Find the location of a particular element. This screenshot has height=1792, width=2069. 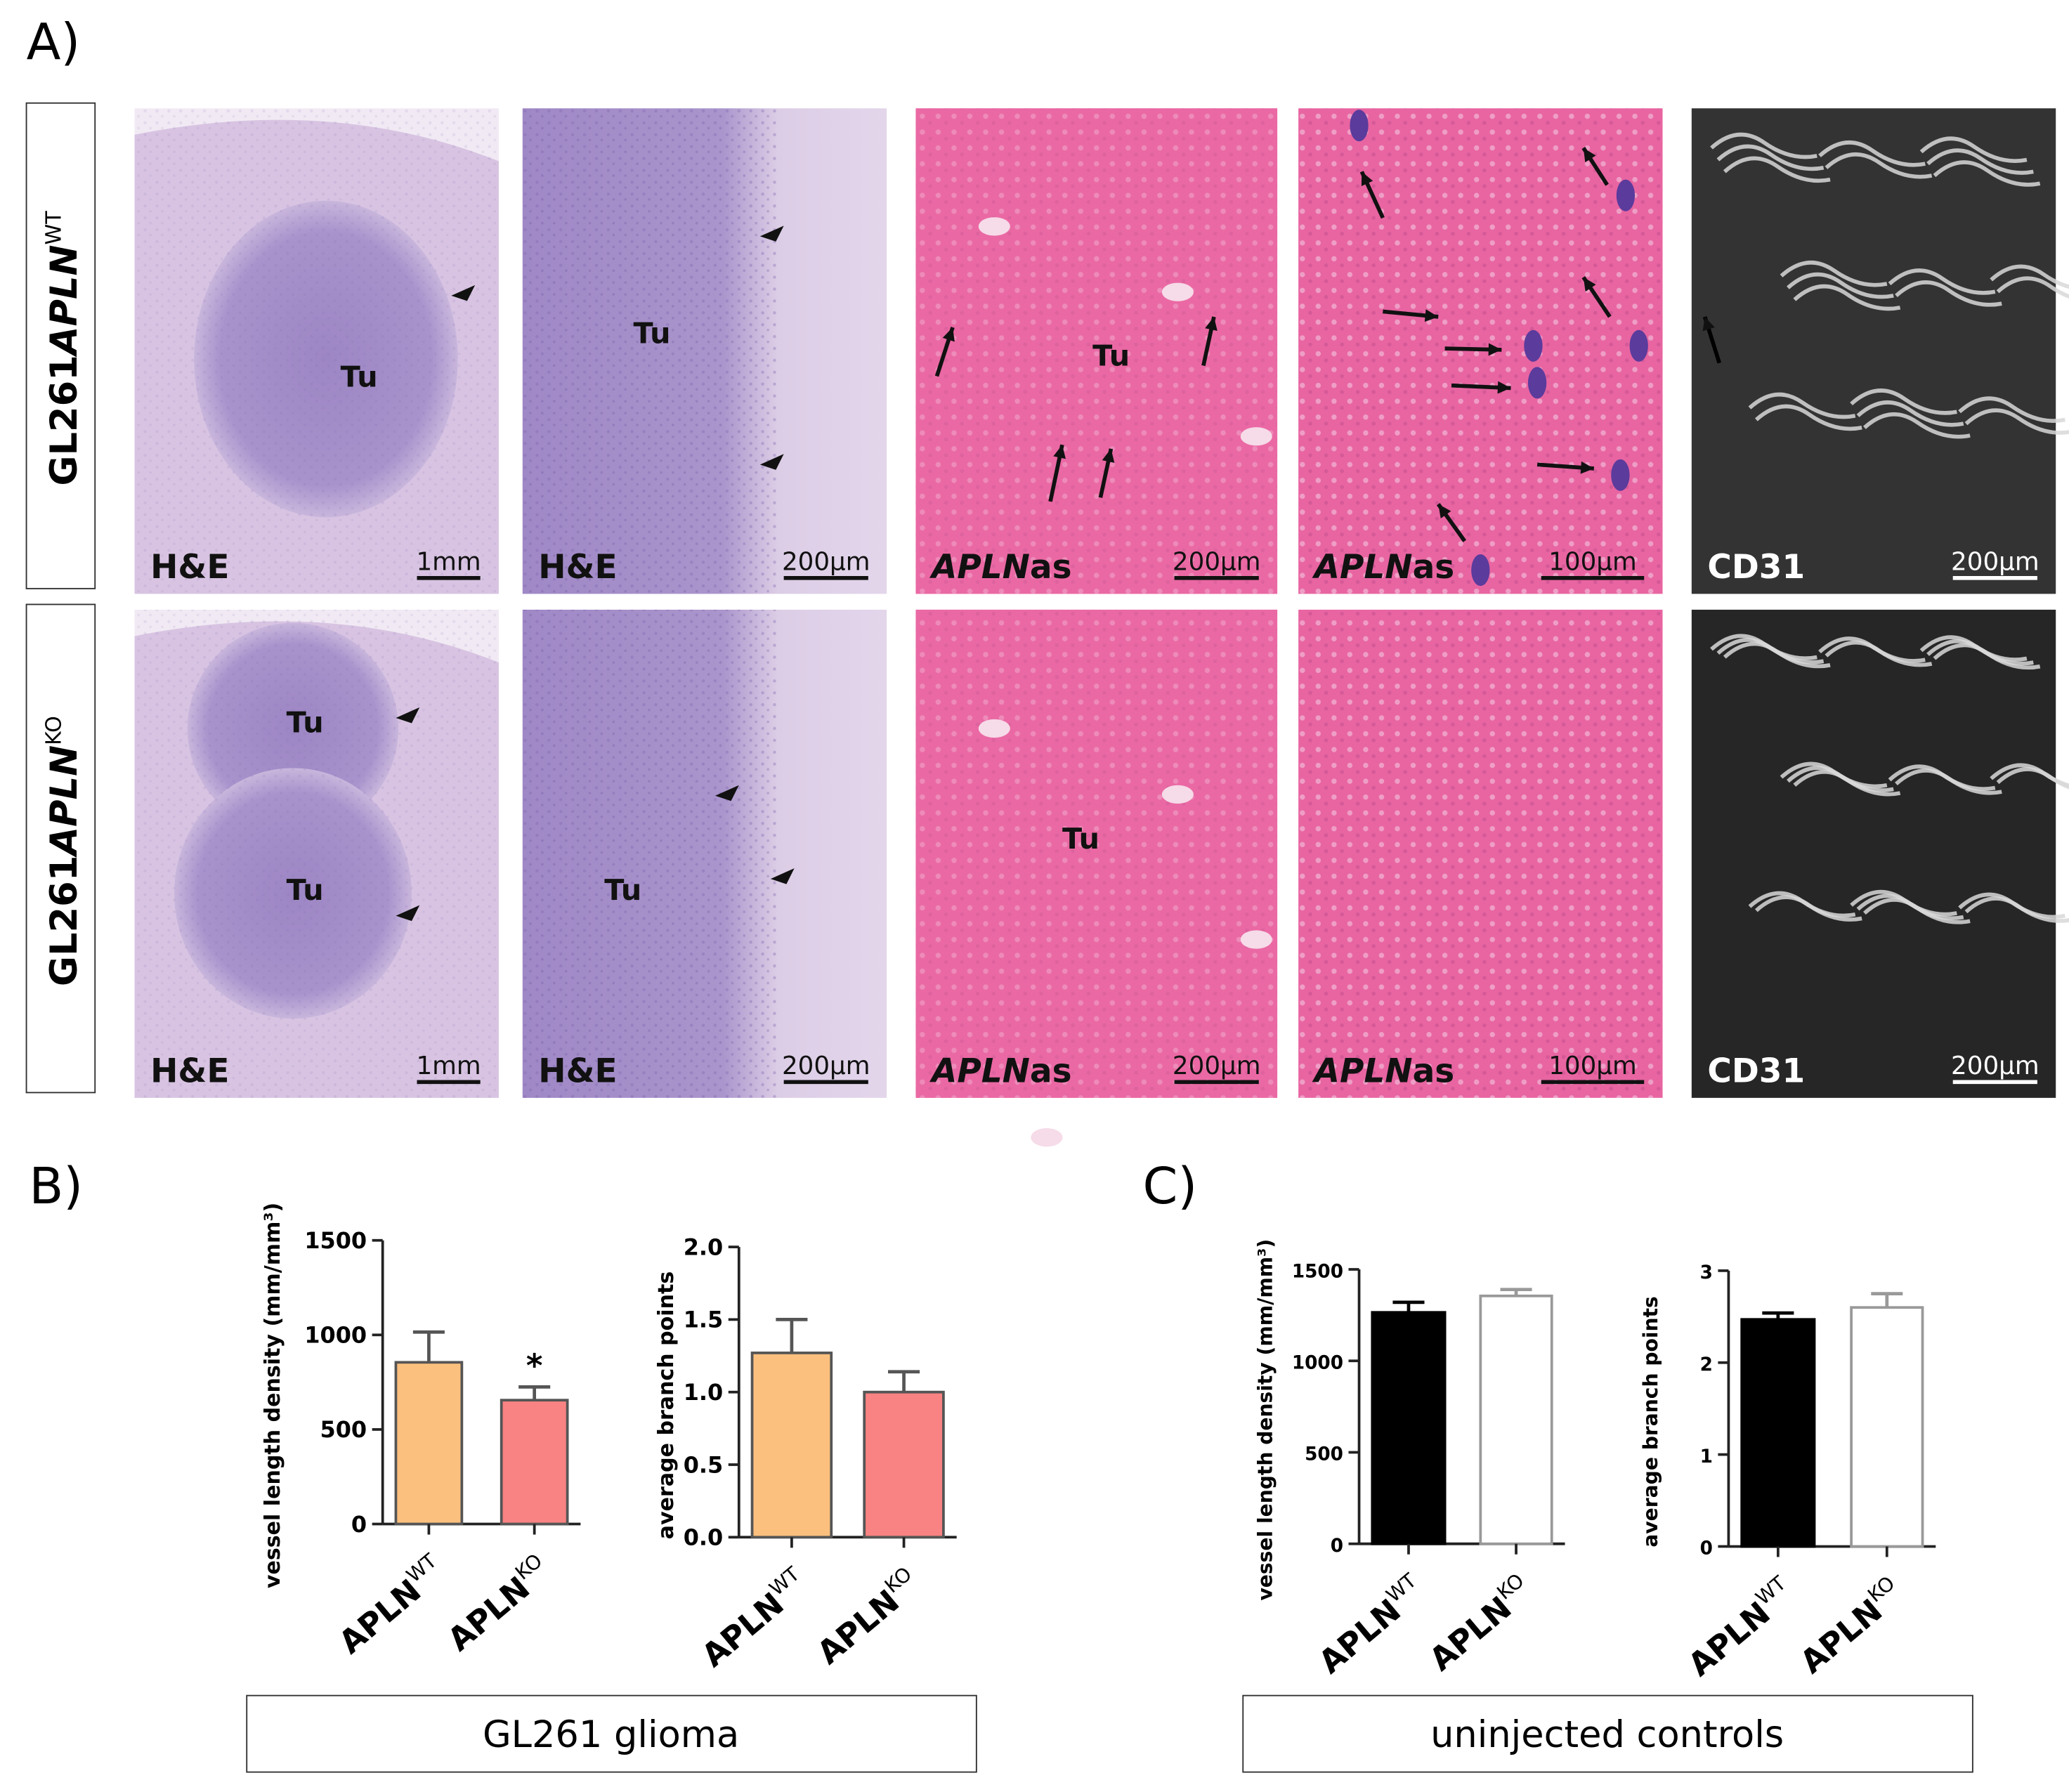

y-tick-label: 3 is located at coordinates (1706, 1273).